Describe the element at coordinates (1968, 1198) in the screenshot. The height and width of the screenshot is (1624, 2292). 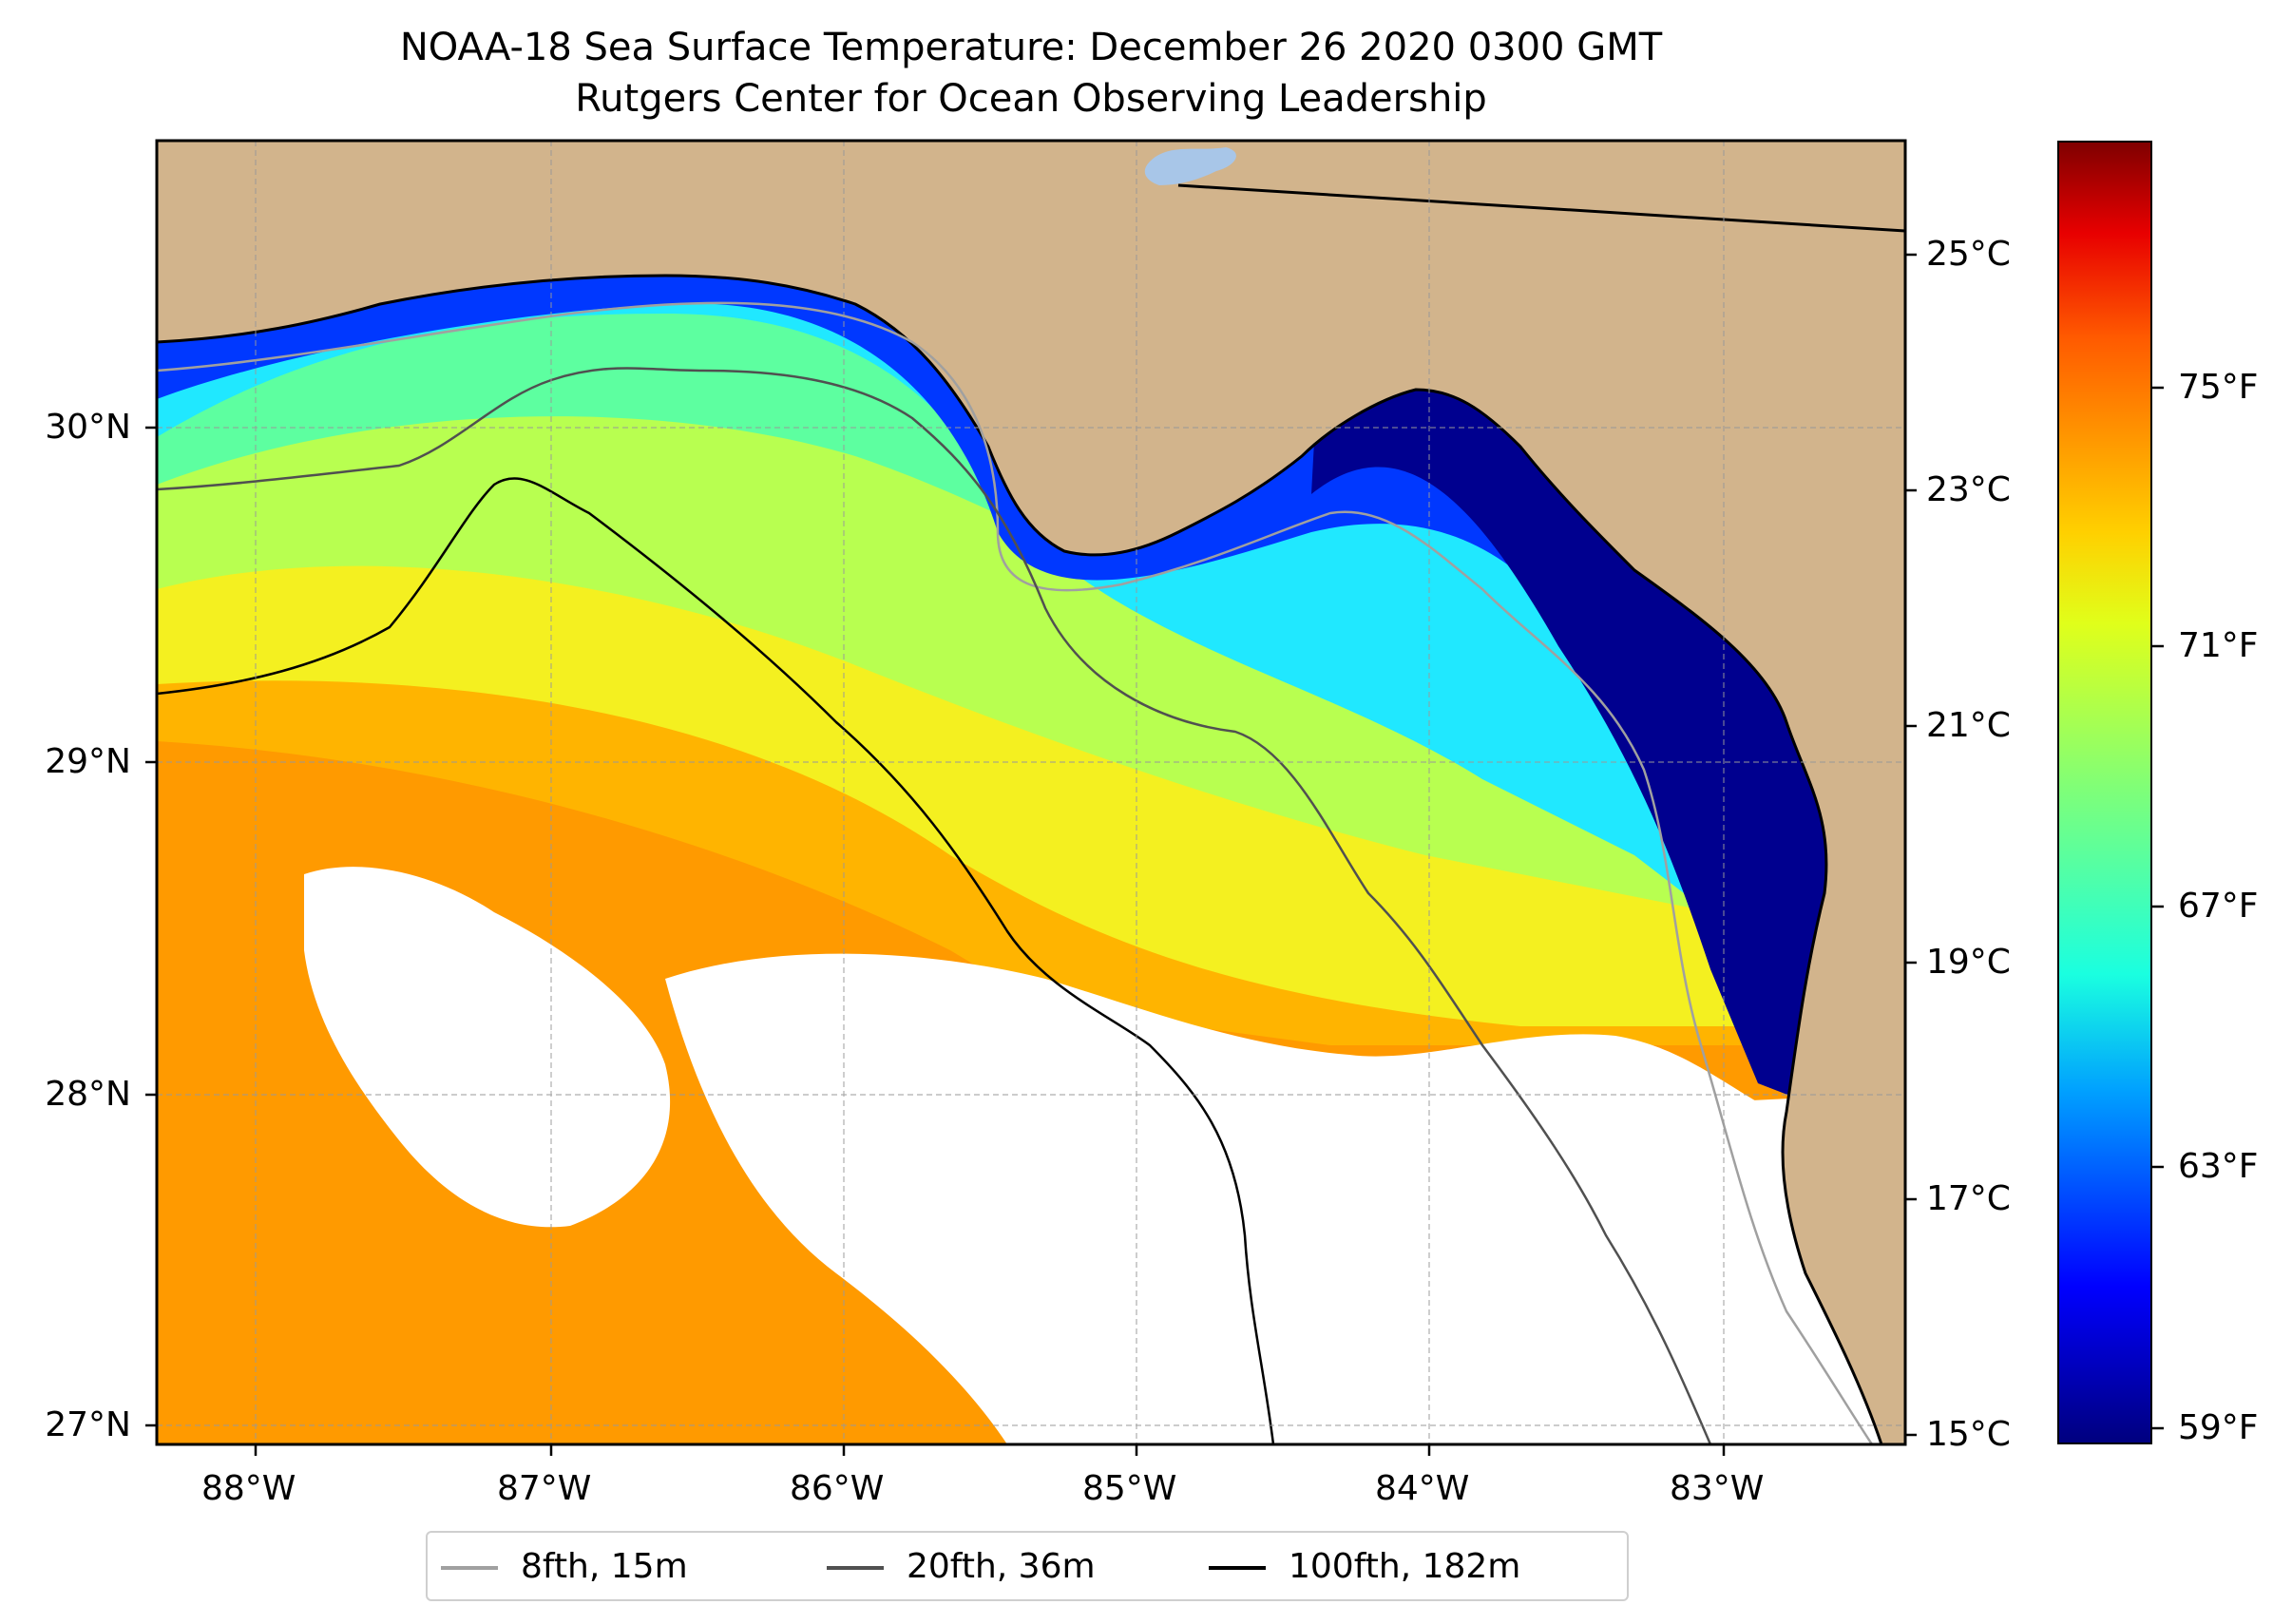
I see `celsius-label-17: 17°C` at that location.